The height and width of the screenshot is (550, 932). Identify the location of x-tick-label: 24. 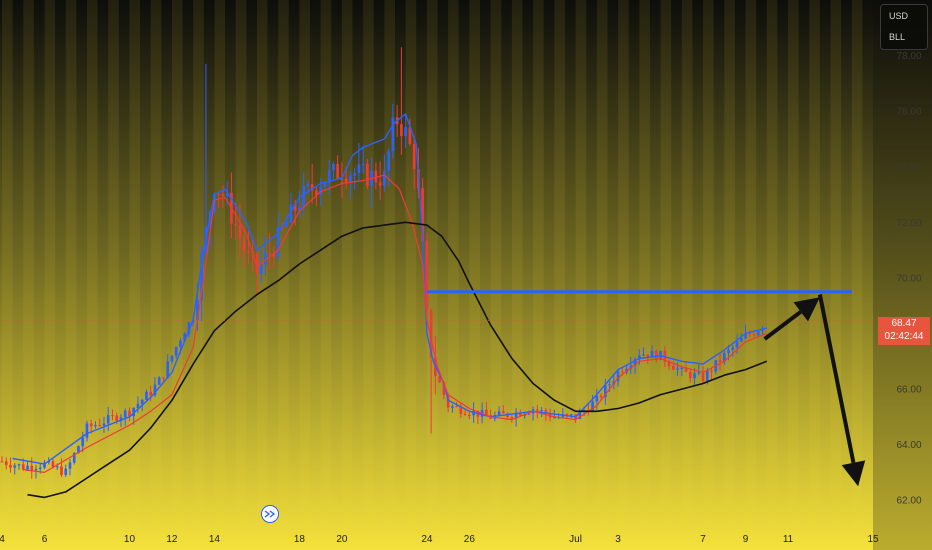
(427, 539).